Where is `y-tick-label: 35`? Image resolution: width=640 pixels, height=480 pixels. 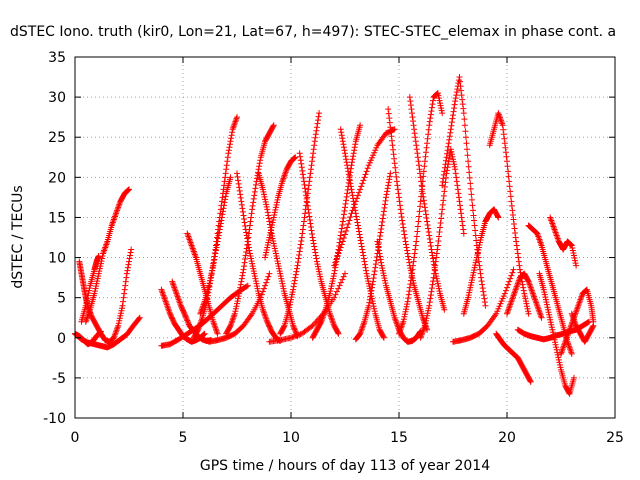
y-tick-label: 35 is located at coordinates (57, 58).